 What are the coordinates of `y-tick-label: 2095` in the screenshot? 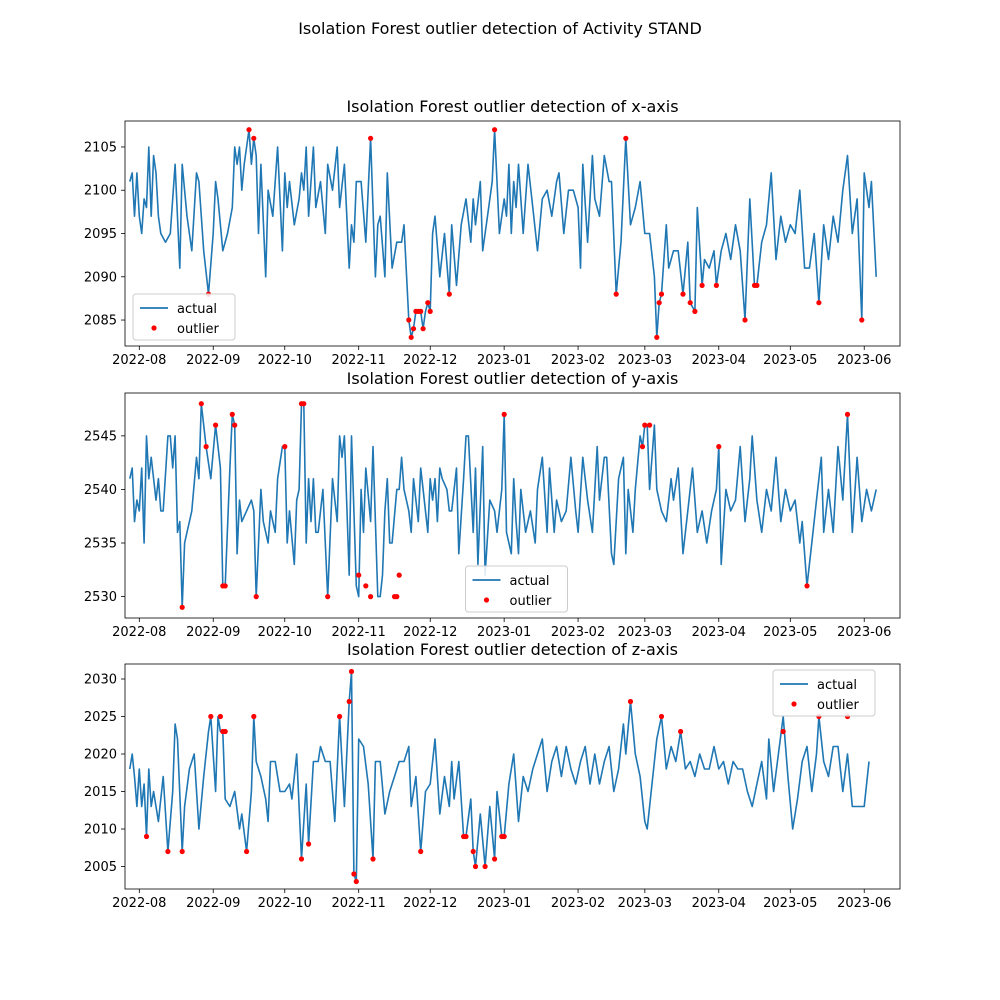 It's located at (100, 234).